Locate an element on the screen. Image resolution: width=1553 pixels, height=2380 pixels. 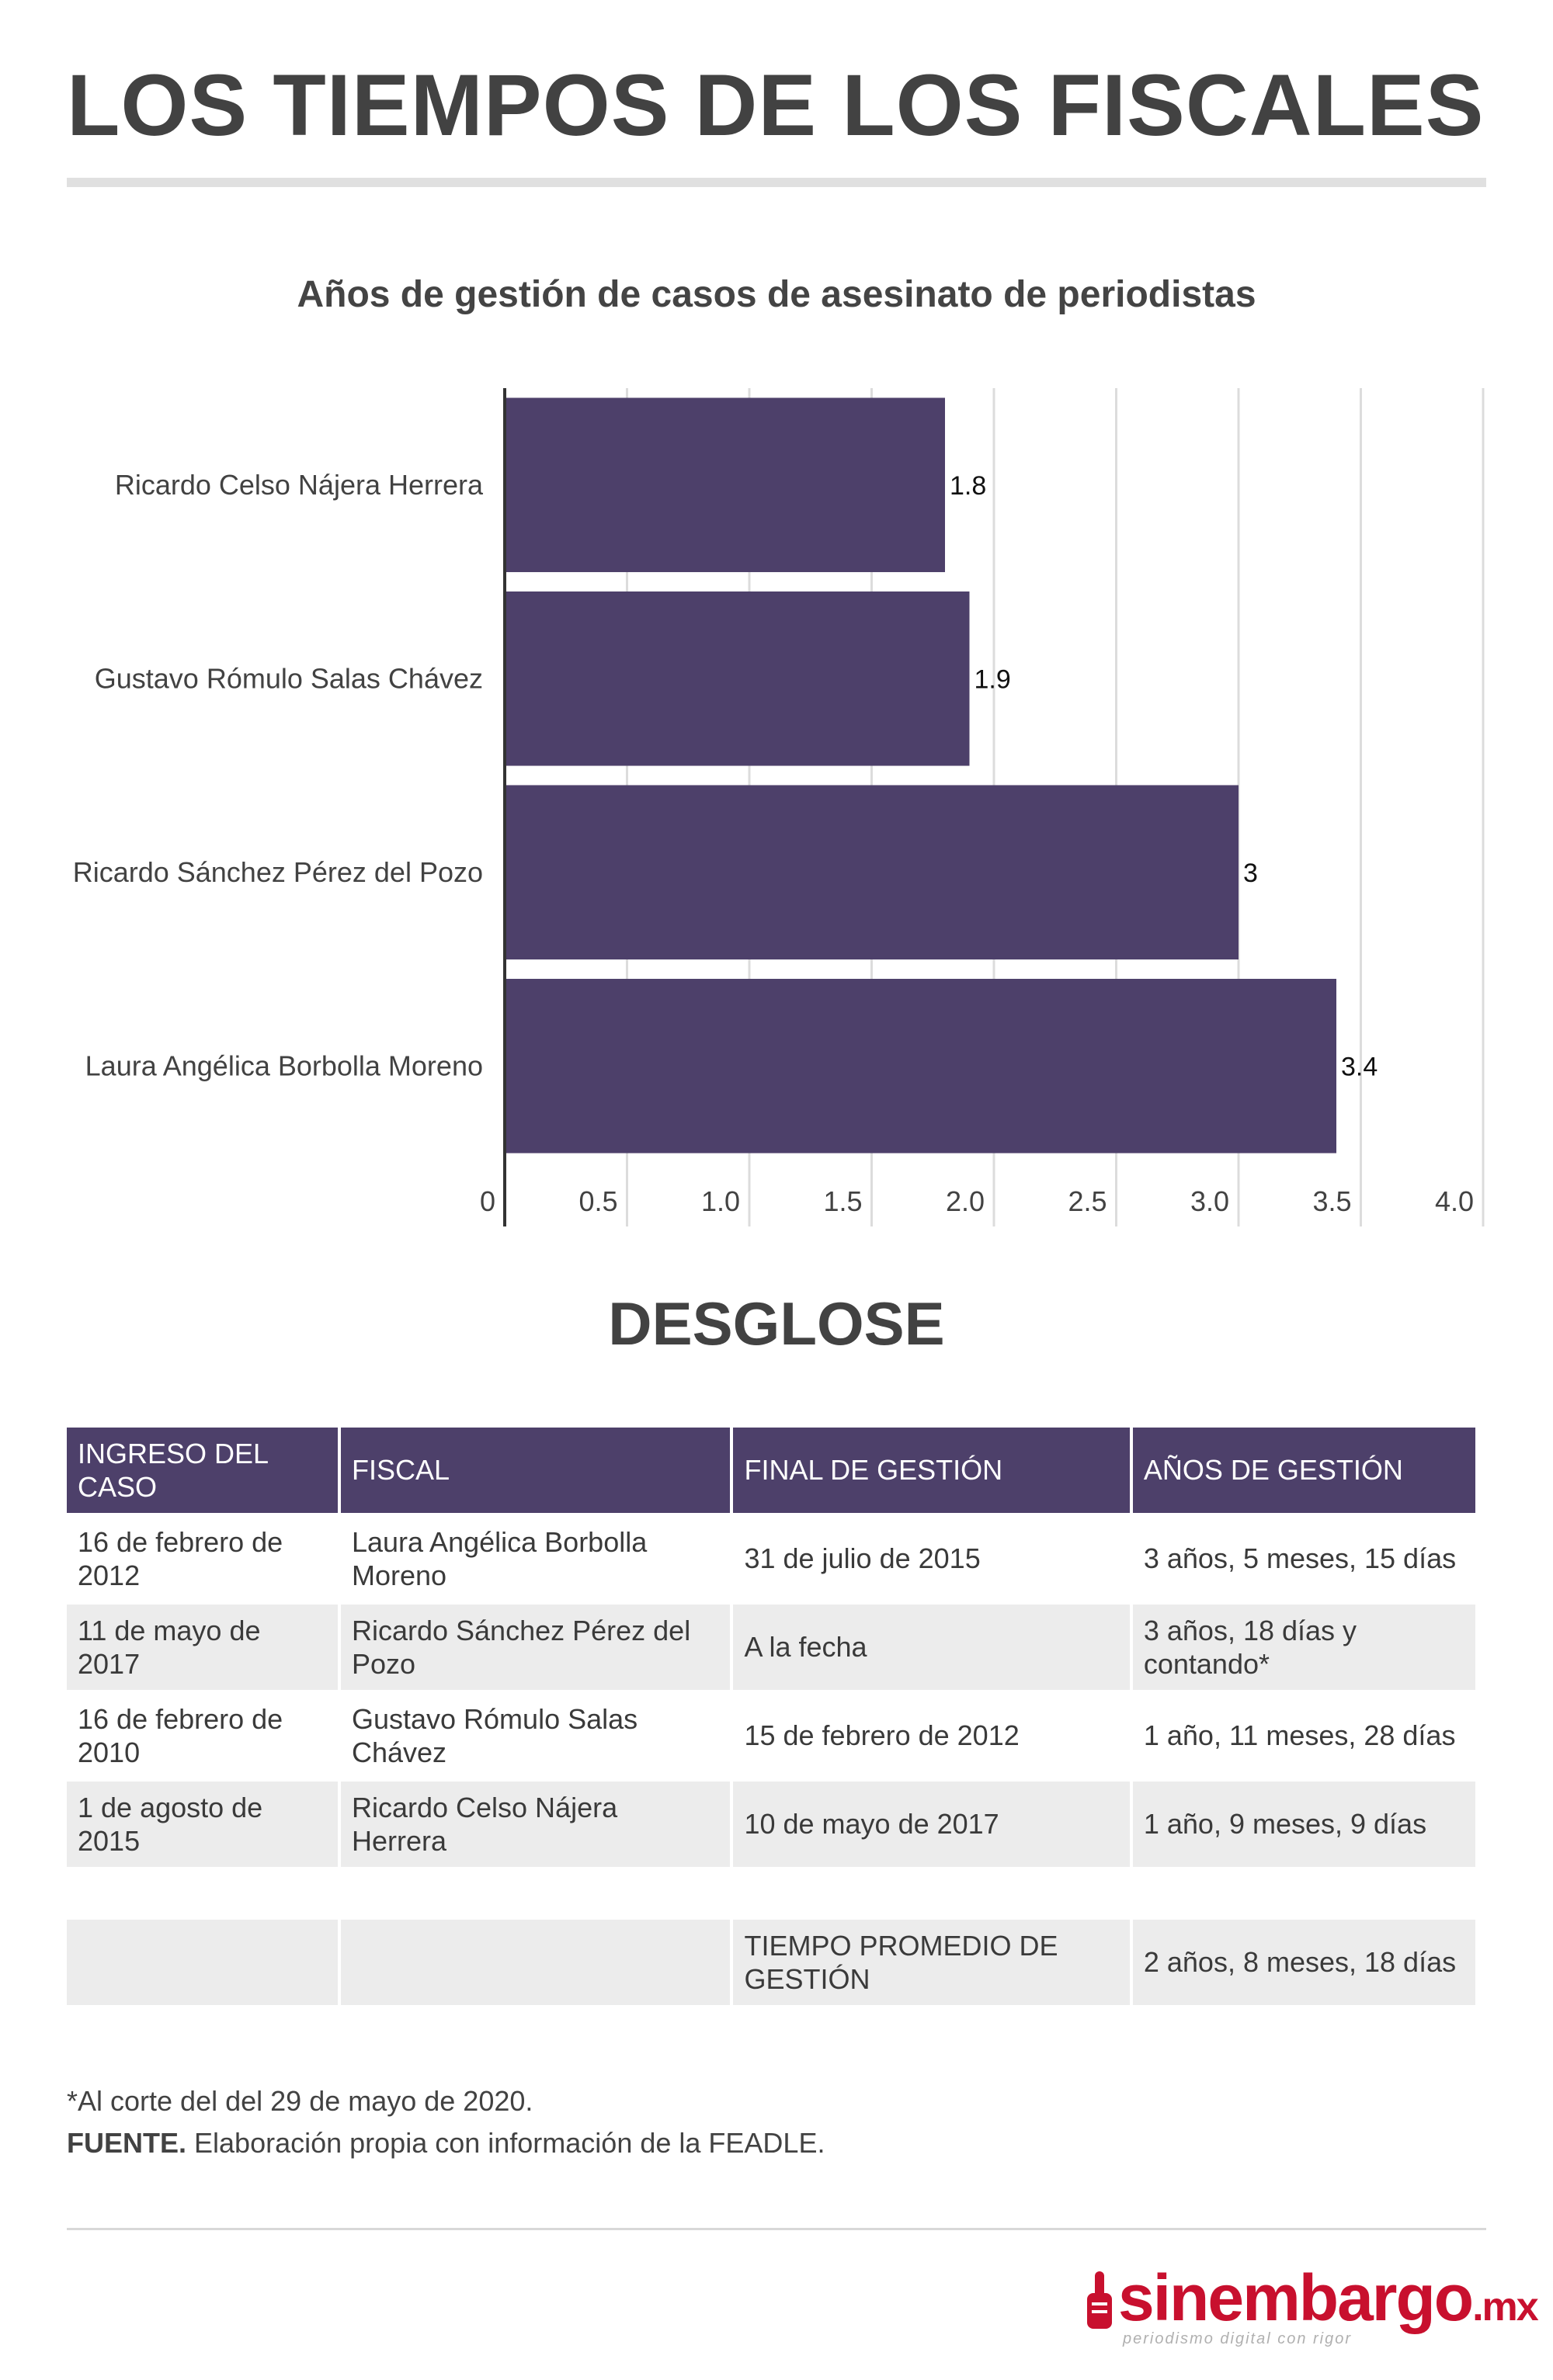
title-divider is located at coordinates (776, 182).